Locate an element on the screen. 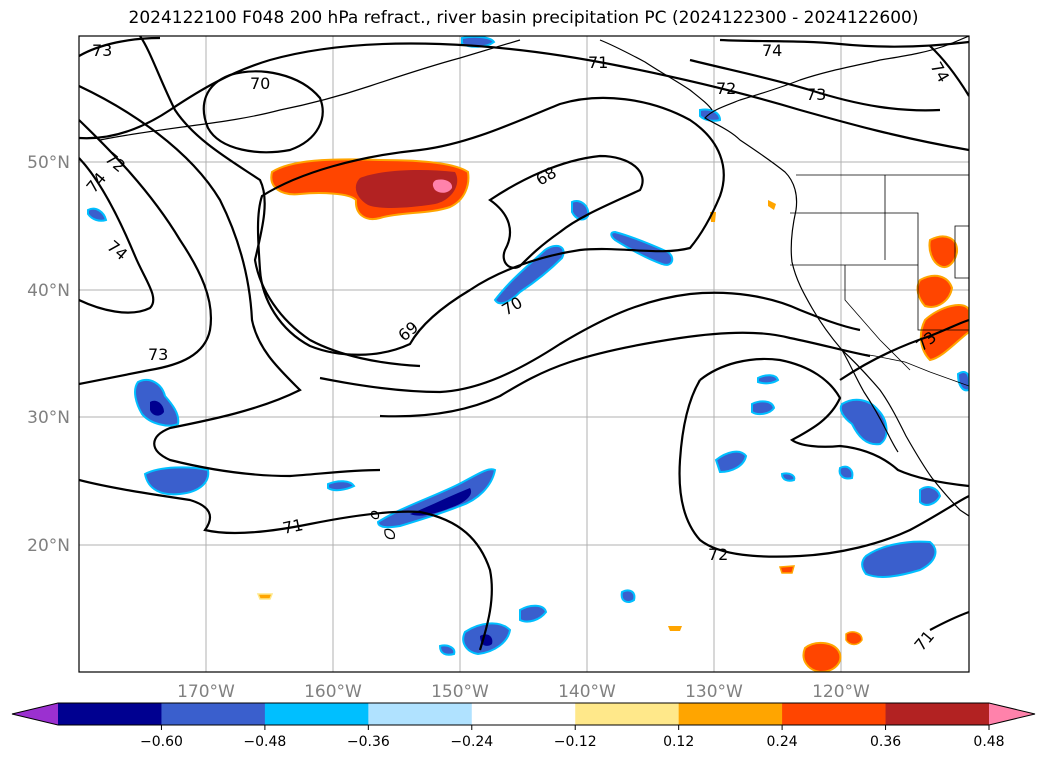 The width and height of the screenshot is (1047, 765). contour-74-top-right is located at coordinates (844, 43).